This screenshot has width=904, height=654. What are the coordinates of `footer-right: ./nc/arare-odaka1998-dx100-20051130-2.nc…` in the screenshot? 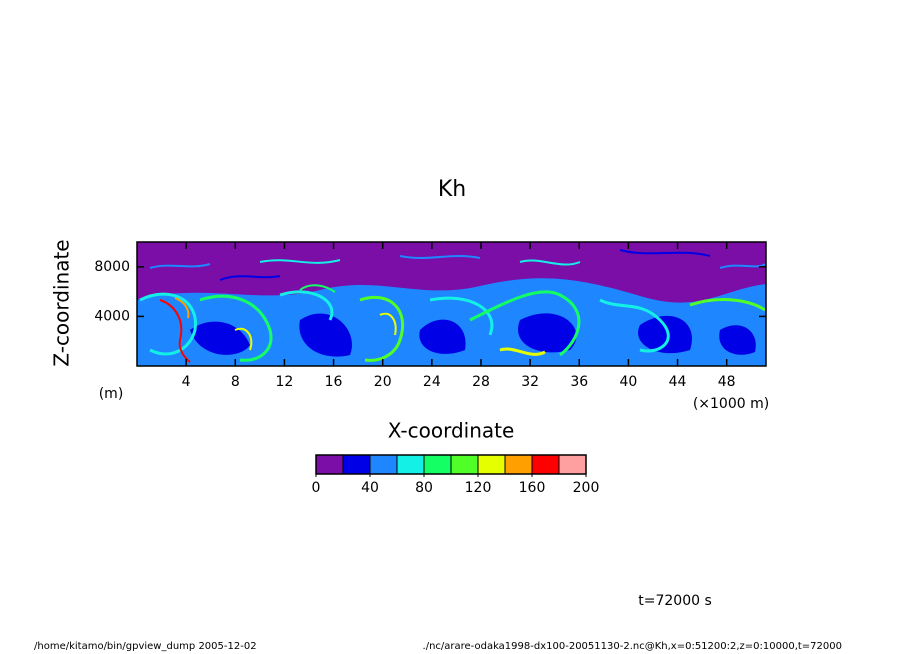 It's located at (632, 646).